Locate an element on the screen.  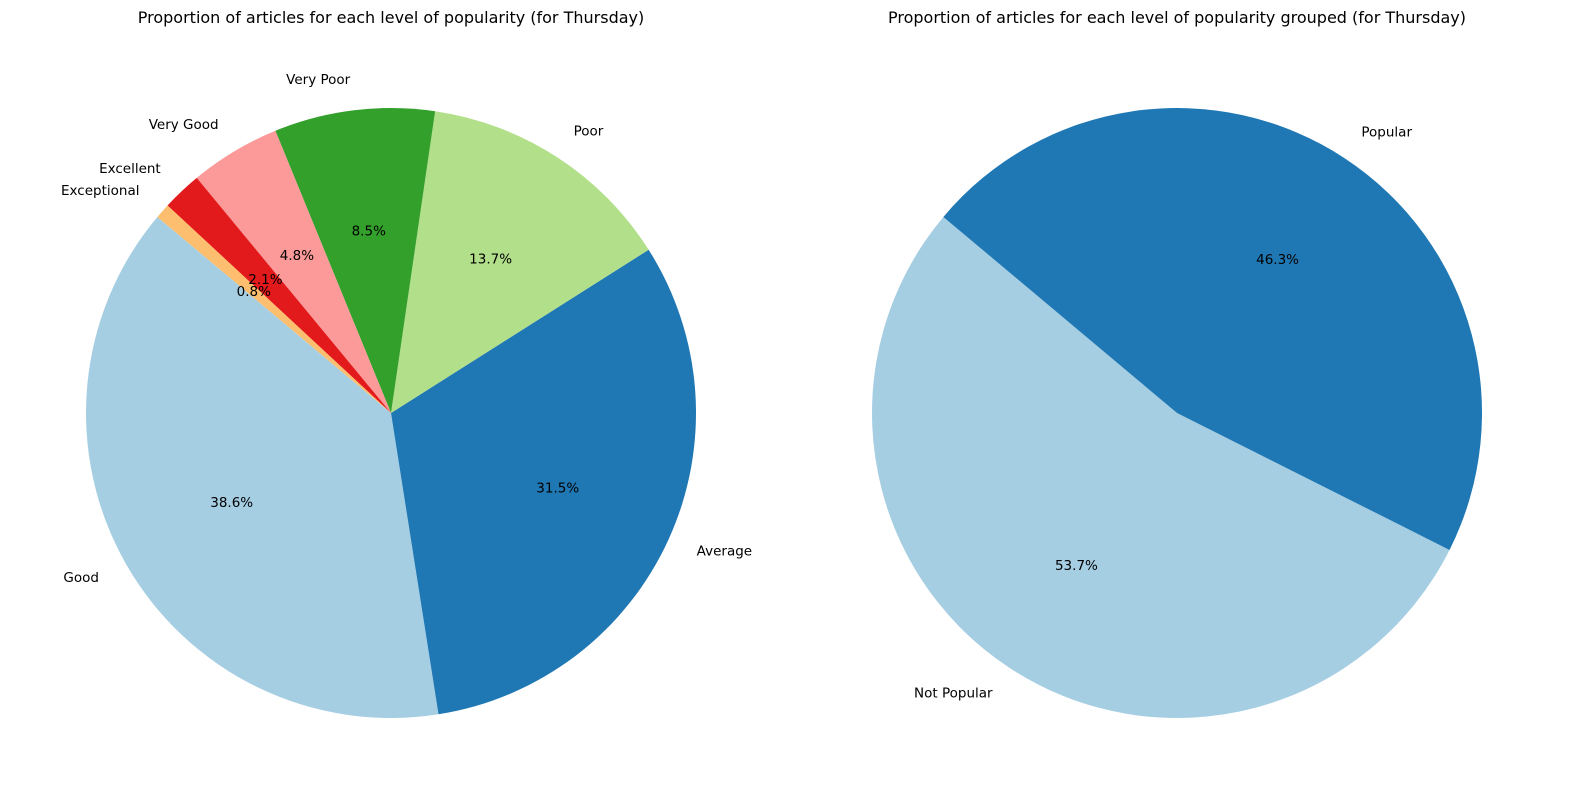
slice-label-good: Good is located at coordinates (81, 578).